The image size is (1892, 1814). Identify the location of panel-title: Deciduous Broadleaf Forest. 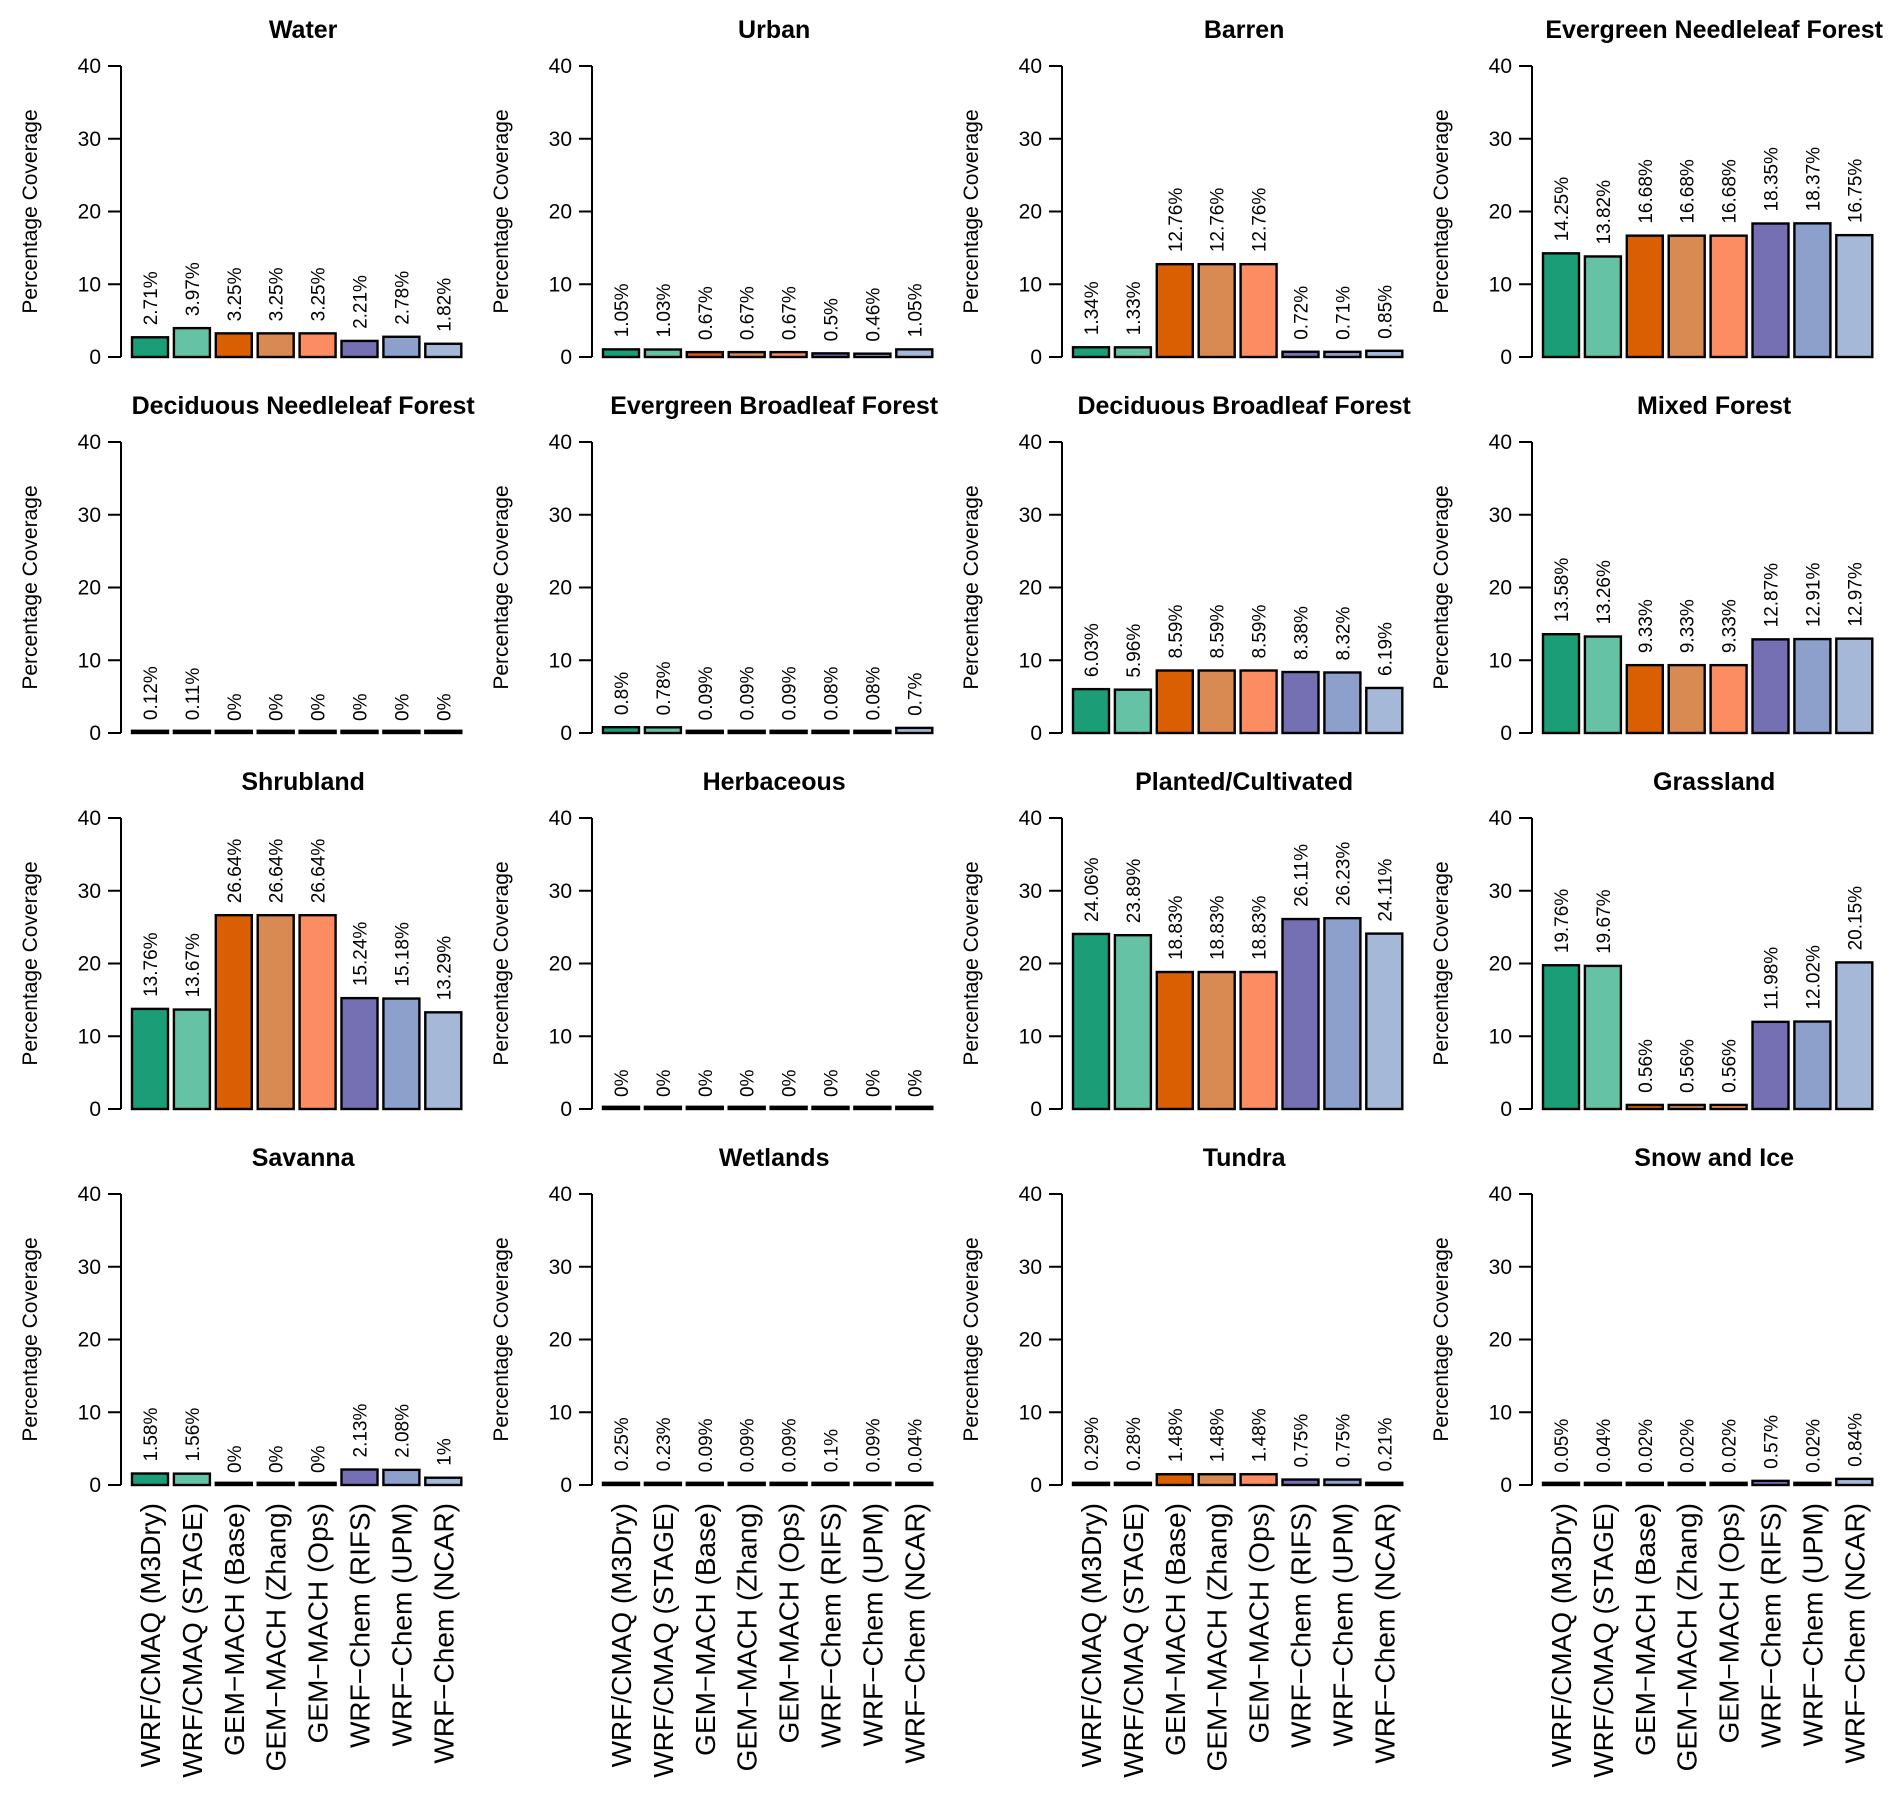
(1244, 406).